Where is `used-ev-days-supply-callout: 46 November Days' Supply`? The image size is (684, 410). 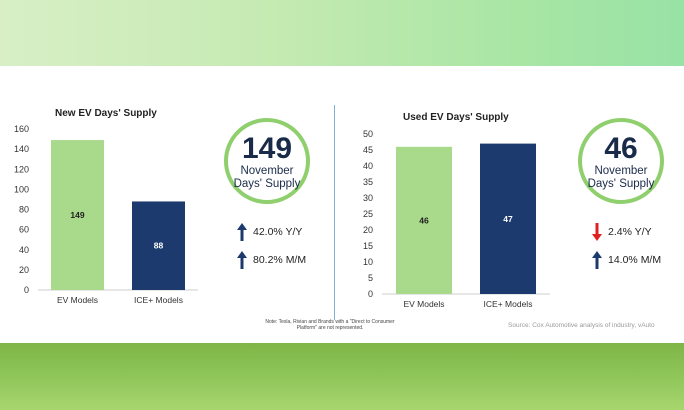 used-ev-days-supply-callout: 46 November Days' Supply is located at coordinates (621, 161).